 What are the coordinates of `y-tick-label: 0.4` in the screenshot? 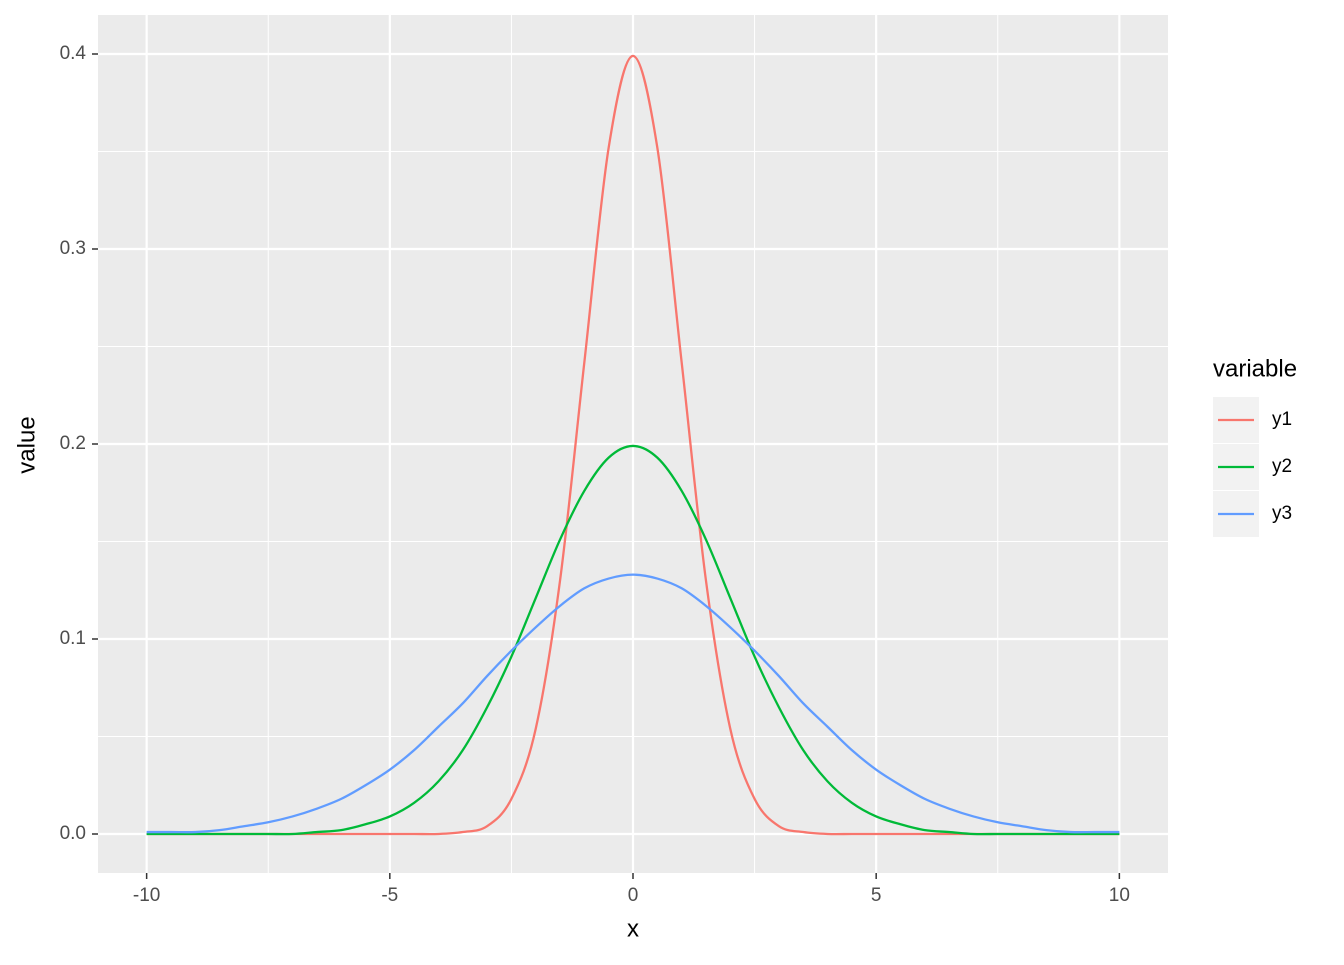 It's located at (73, 53).